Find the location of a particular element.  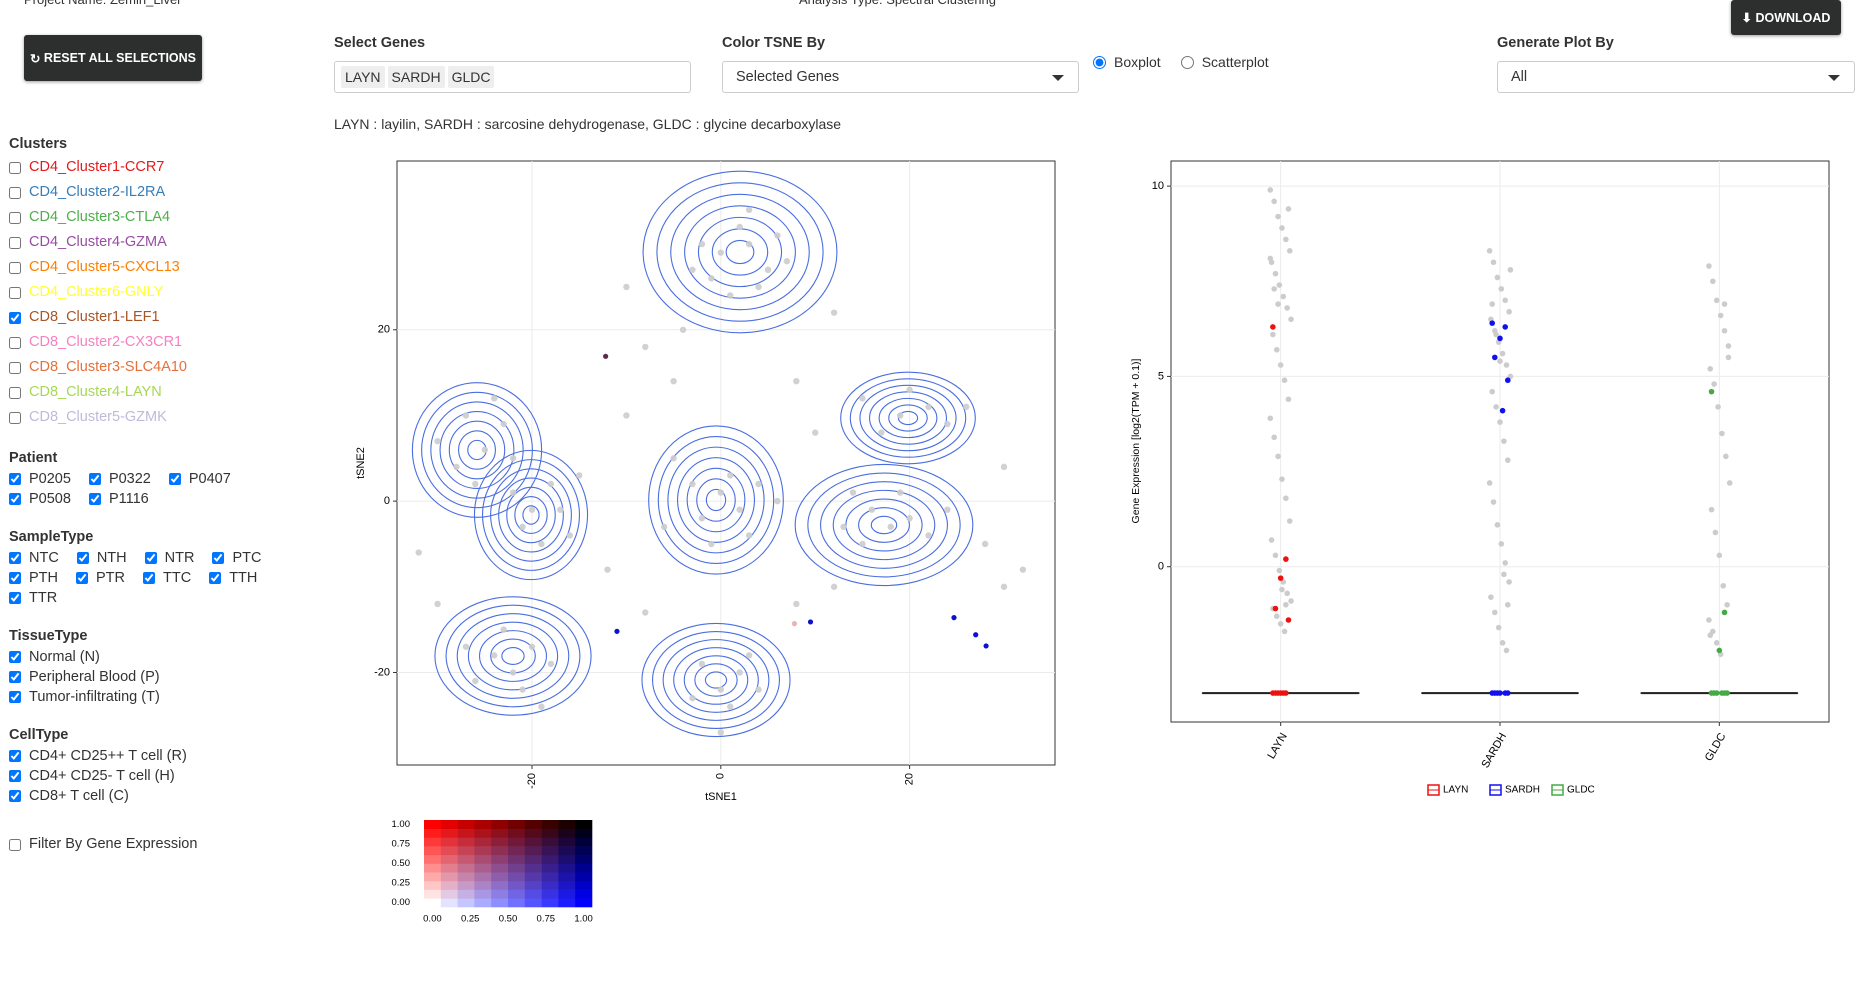

download-button: ⬇ DOWNLOAD is located at coordinates (1786, 17).